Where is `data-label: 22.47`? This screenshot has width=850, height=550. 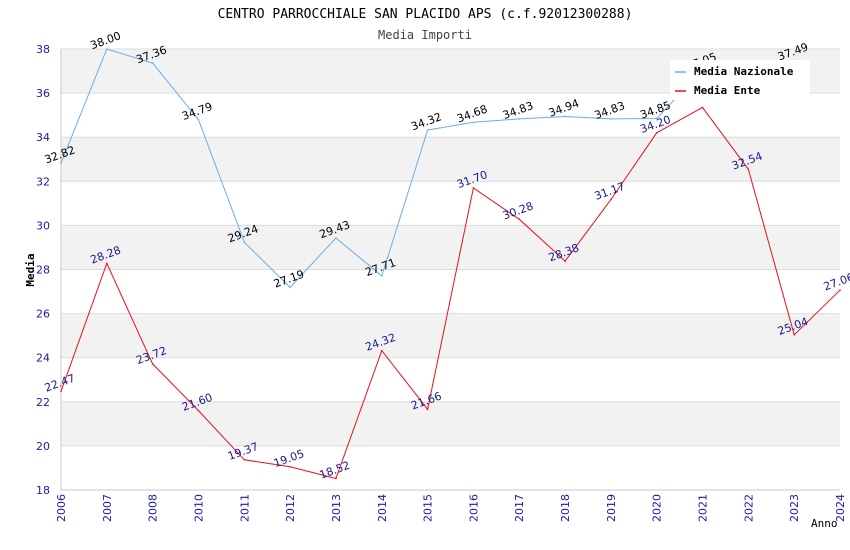
data-label: 22.47 is located at coordinates (60, 383).